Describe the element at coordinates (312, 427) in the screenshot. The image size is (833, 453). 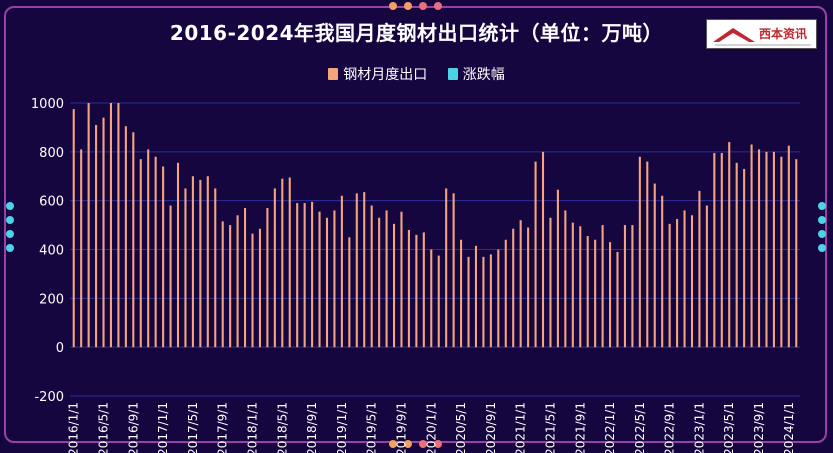
I see `x-tick-label: 2018/9/1` at that location.